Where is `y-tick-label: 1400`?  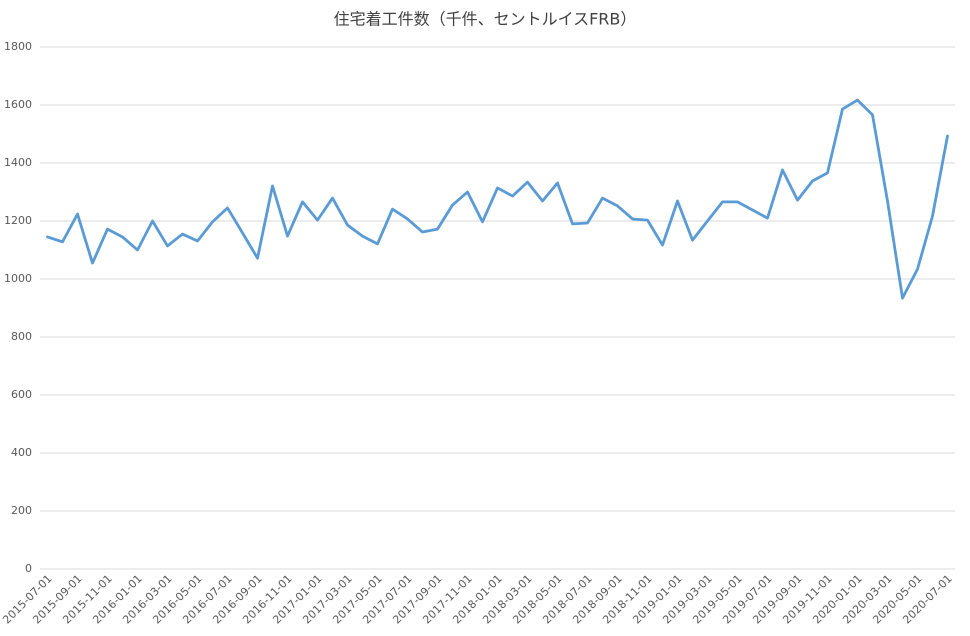
y-tick-label: 1400 is located at coordinates (18, 162).